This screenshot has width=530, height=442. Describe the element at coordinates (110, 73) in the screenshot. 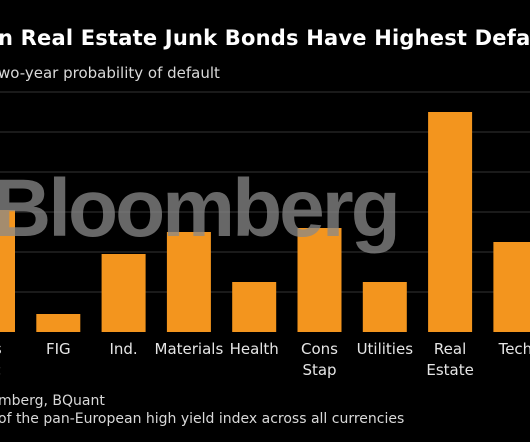

I see `chart-subtitle: wo-year probability of default` at that location.